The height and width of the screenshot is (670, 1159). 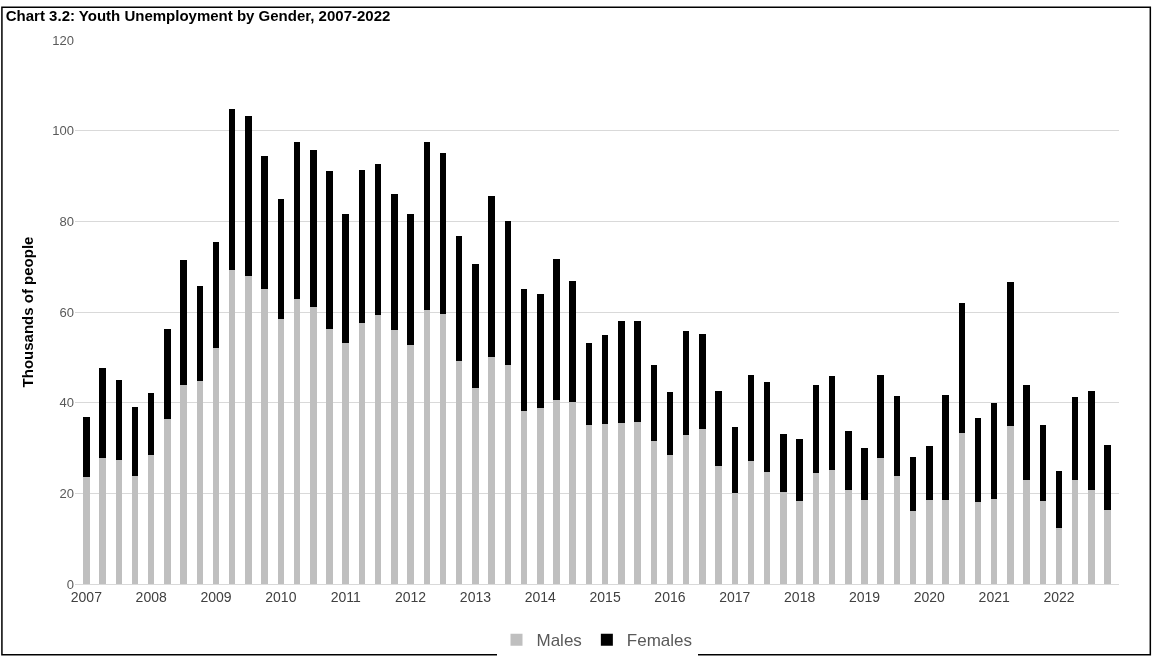 I want to click on y-tick-label: 100, so click(x=63, y=131).